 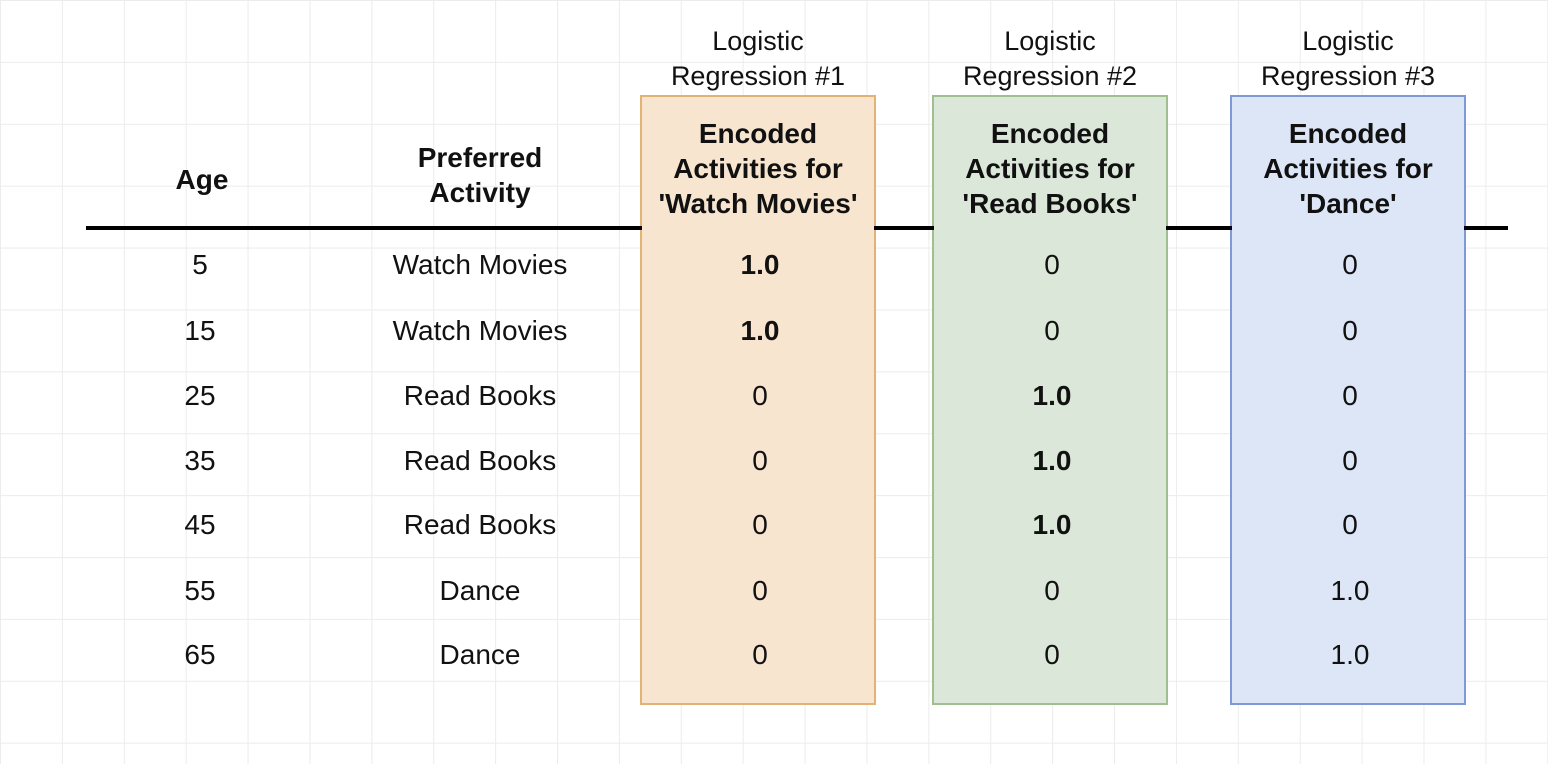 What do you see at coordinates (758, 58) in the screenshot?
I see `regression-1-label: Logistic Regression #1` at bounding box center [758, 58].